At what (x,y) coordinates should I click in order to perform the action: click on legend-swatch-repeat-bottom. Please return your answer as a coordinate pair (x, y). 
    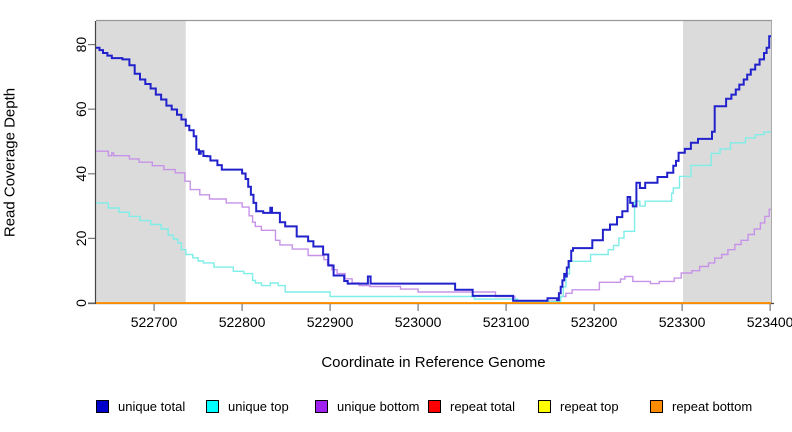
    Looking at the image, I should click on (656, 406).